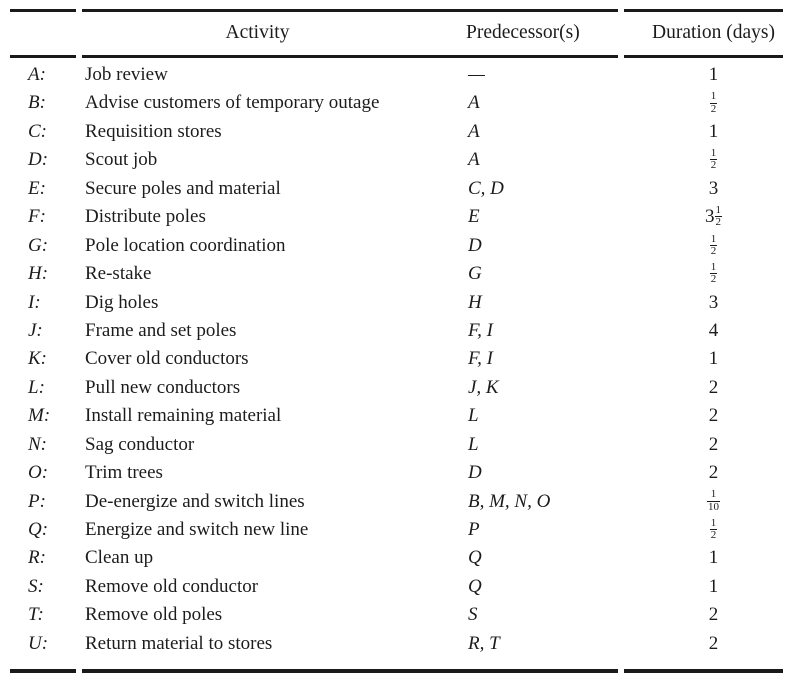 The width and height of the screenshot is (787, 683). Describe the element at coordinates (153, 131) in the screenshot. I see `activity-name-cell: Requisition stores` at that location.